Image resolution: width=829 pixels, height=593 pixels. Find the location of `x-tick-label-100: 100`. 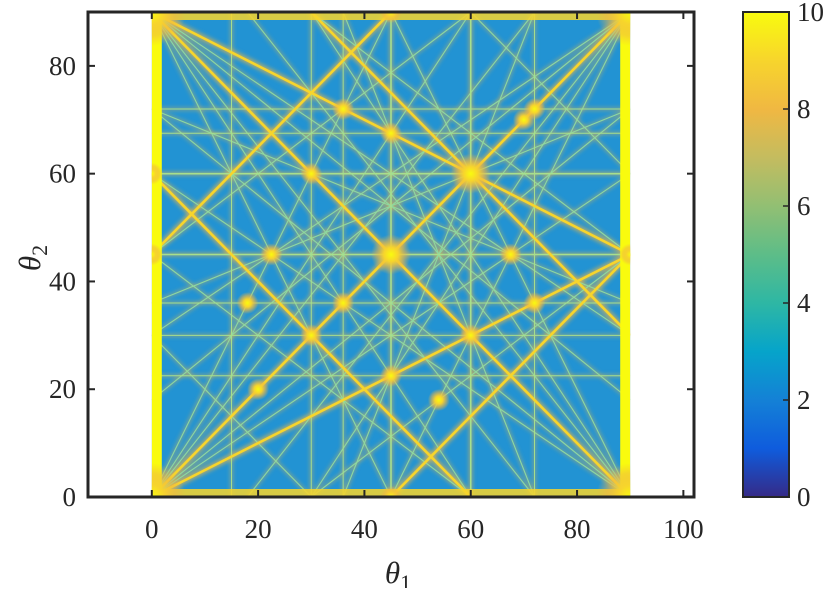

x-tick-label-100: 100 is located at coordinates (683, 529).